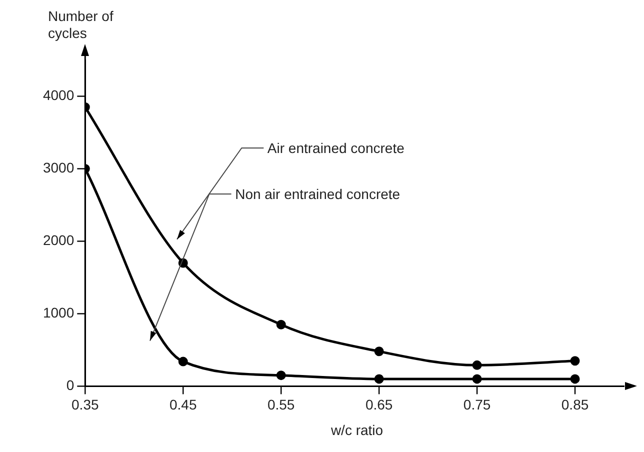 This screenshot has width=644, height=452. I want to click on x-tick-label: 0.65, so click(379, 404).